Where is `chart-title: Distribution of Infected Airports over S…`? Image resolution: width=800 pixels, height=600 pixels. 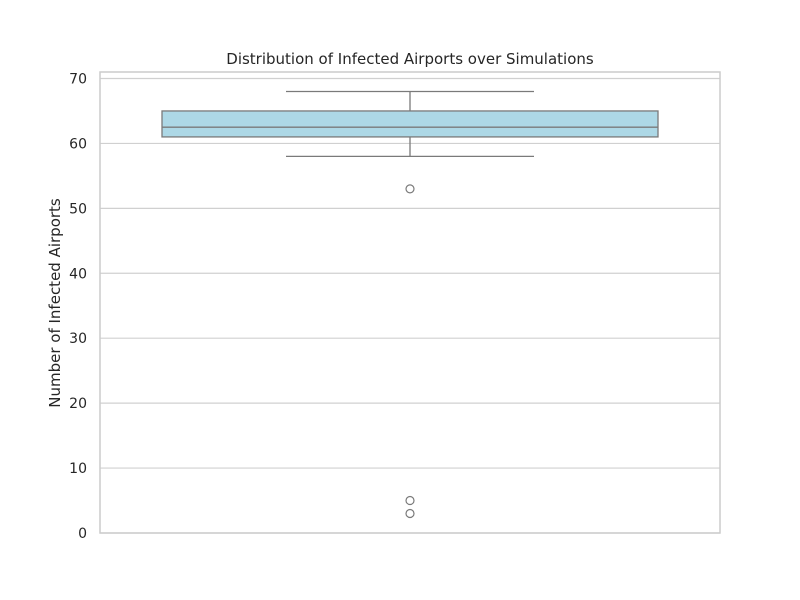
chart-title: Distribution of Infected Airports over S… is located at coordinates (410, 59).